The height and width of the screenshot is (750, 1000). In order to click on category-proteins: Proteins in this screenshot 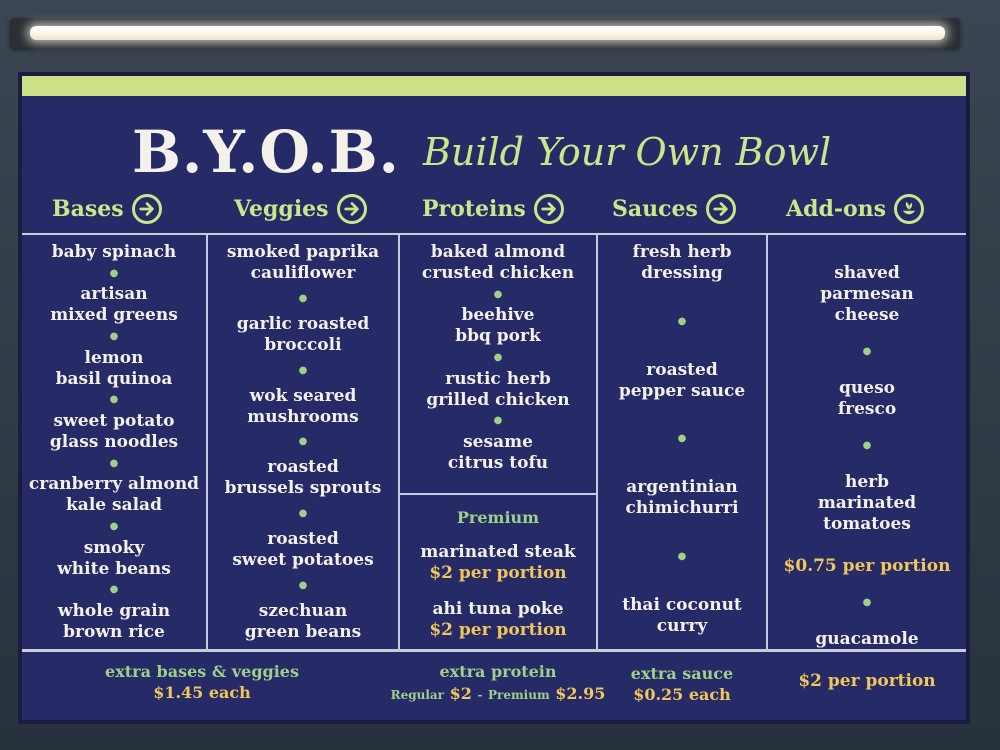, I will do `click(493, 209)`.